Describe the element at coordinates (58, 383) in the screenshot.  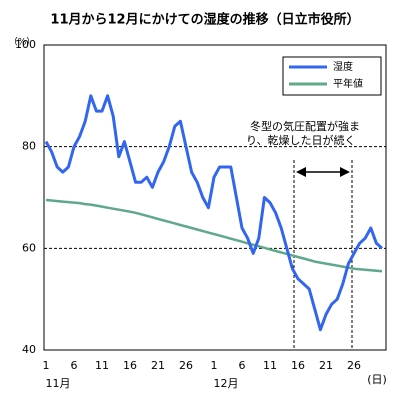
I see `month-label: 11月` at that location.